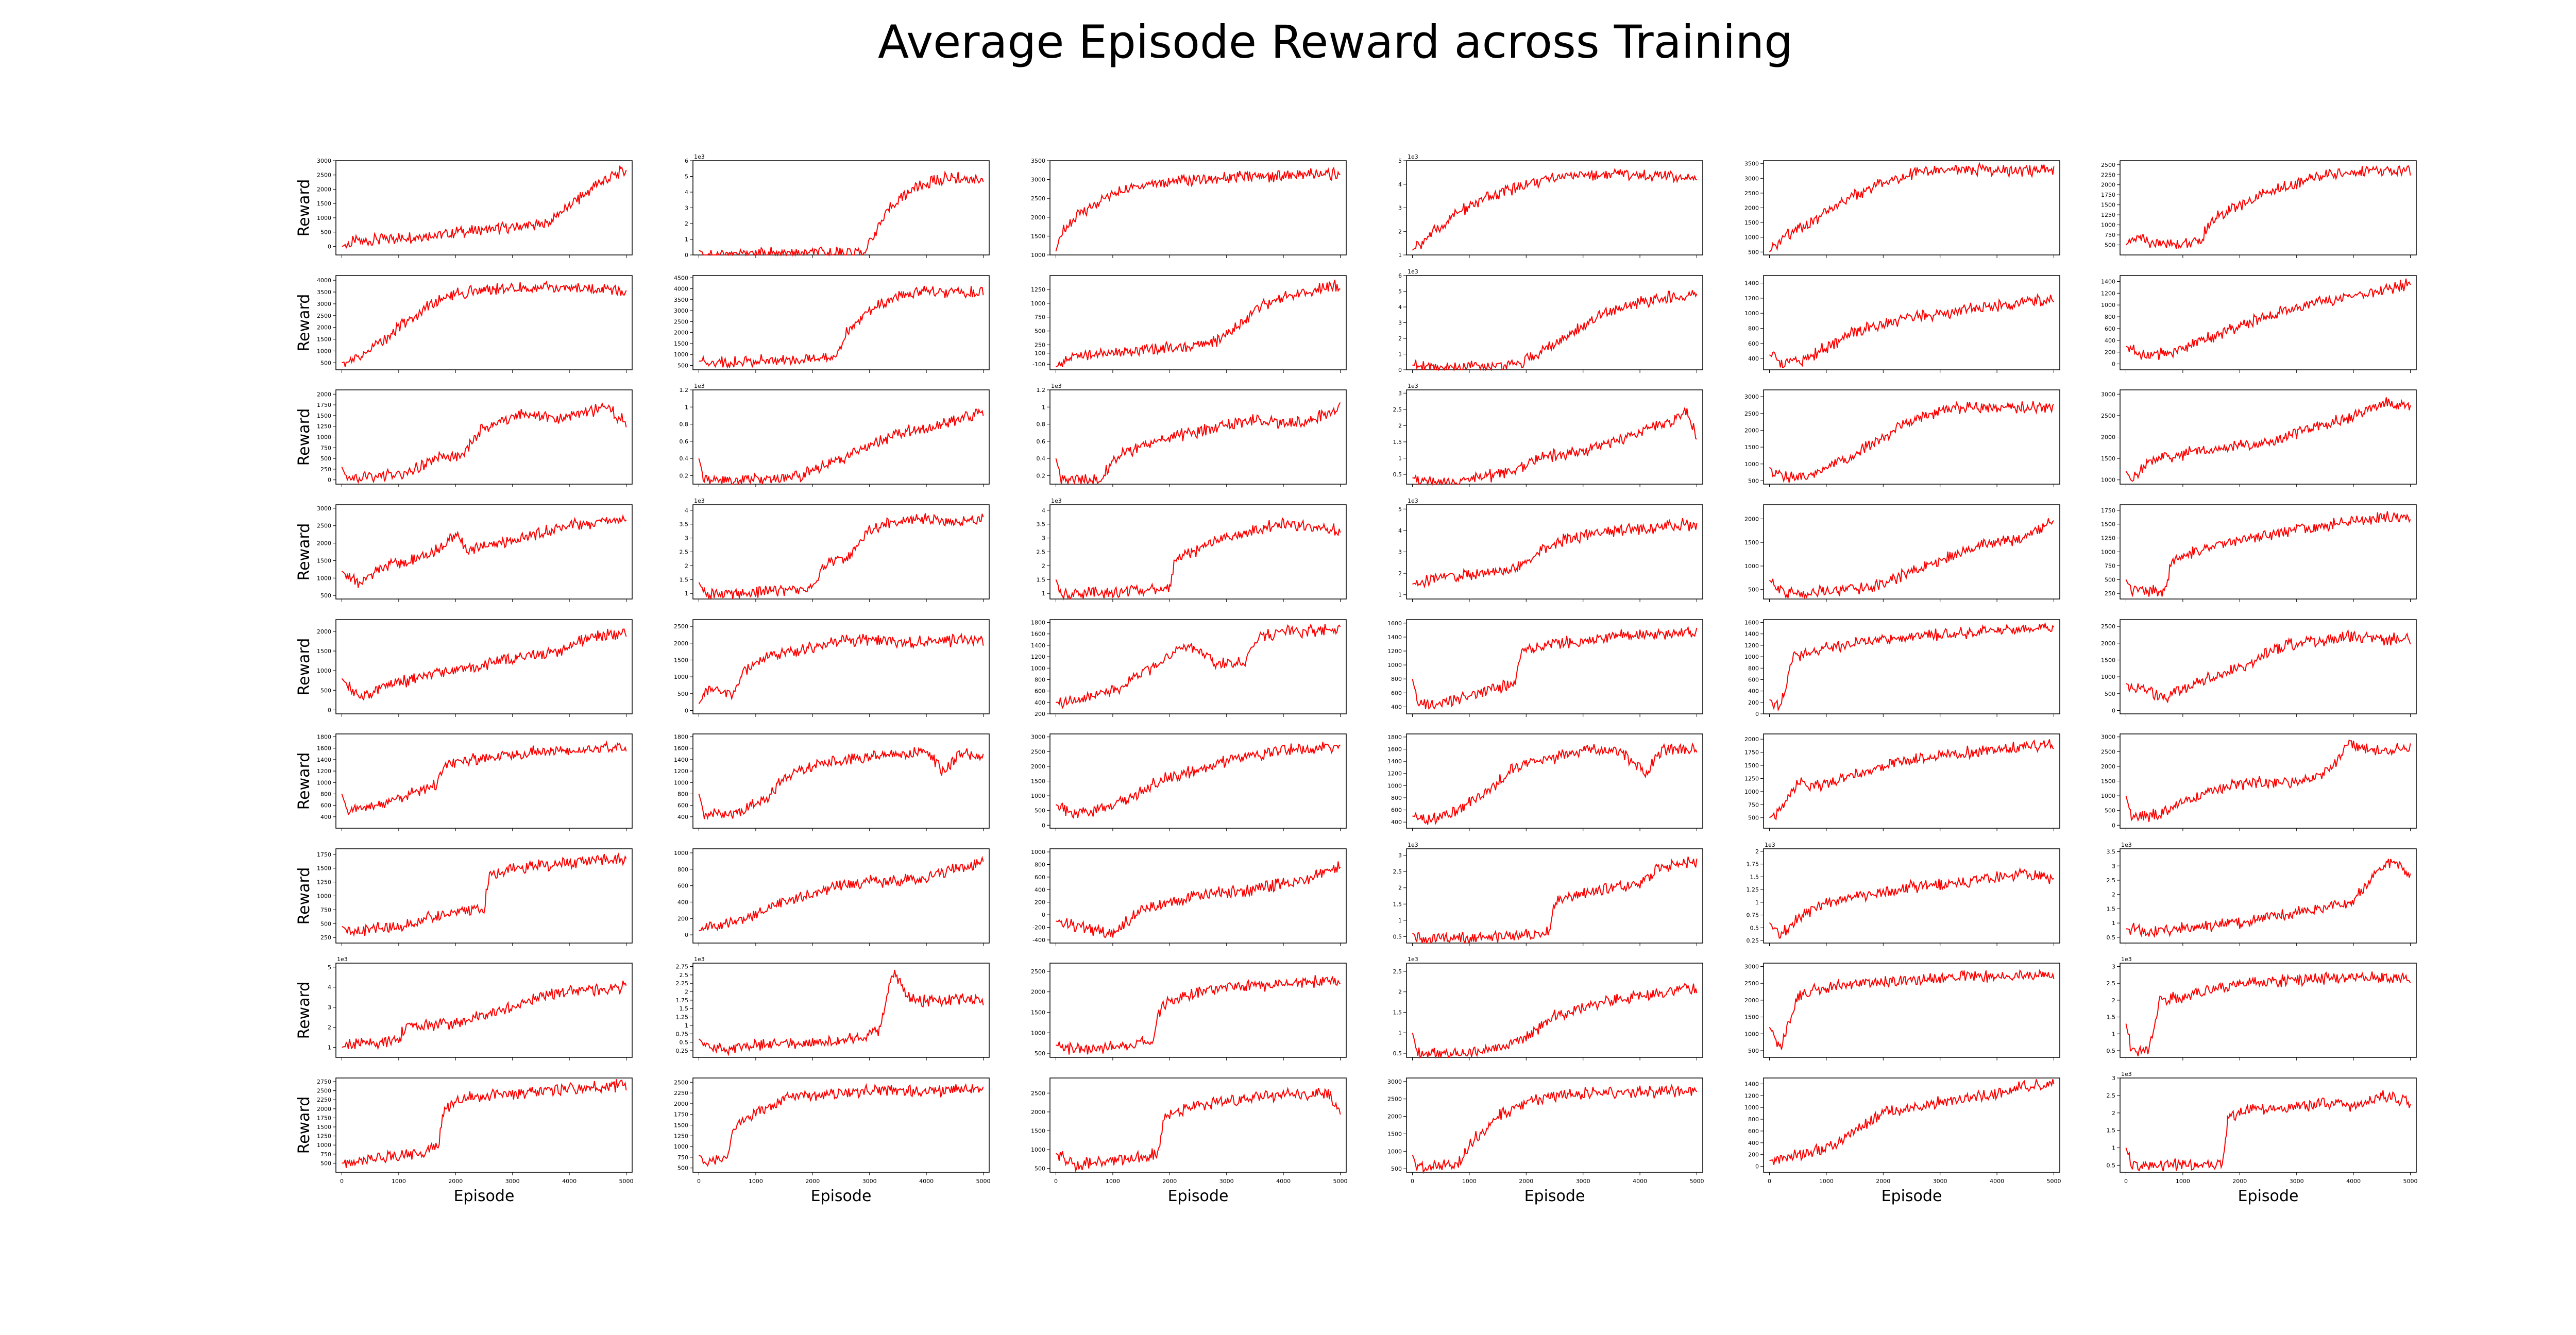 The height and width of the screenshot is (1335, 2576). I want to click on y-tick-label: 0.6, so click(1041, 441).